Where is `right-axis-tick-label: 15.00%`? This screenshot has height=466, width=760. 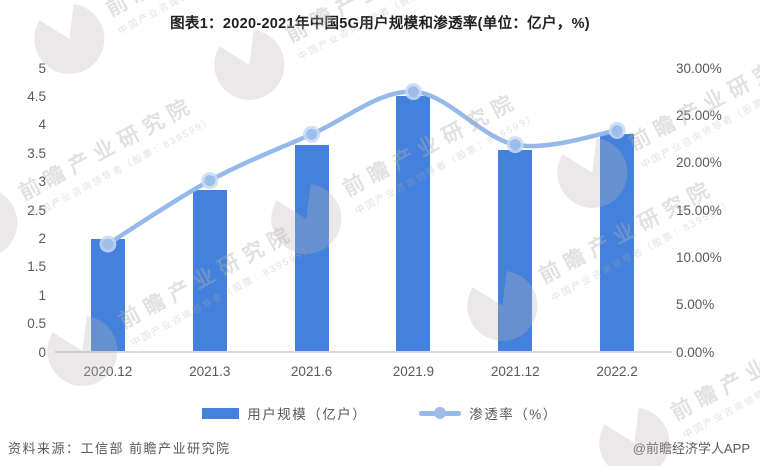 right-axis-tick-label: 15.00% is located at coordinates (699, 210).